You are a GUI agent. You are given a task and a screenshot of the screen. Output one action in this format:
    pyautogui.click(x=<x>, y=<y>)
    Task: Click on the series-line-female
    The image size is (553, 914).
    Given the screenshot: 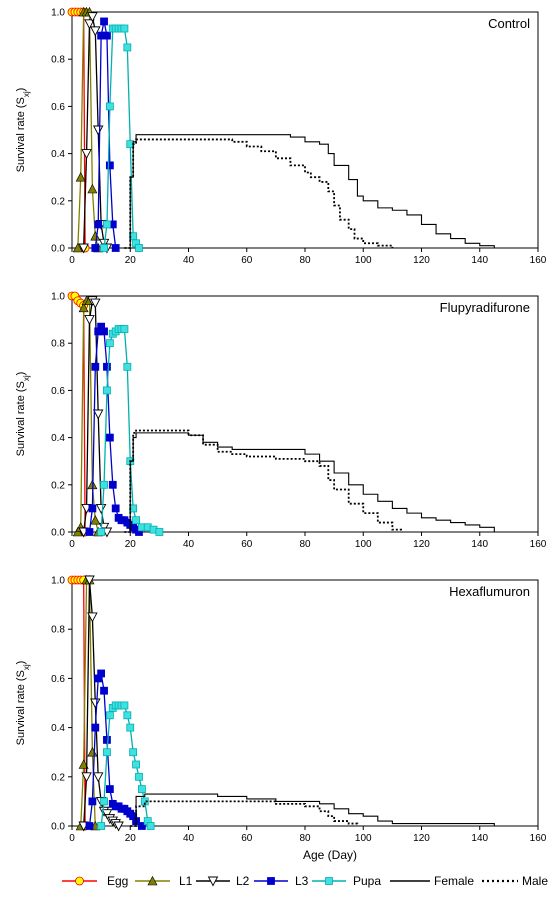 What is the action you would take?
    pyautogui.click(x=312, y=810)
    